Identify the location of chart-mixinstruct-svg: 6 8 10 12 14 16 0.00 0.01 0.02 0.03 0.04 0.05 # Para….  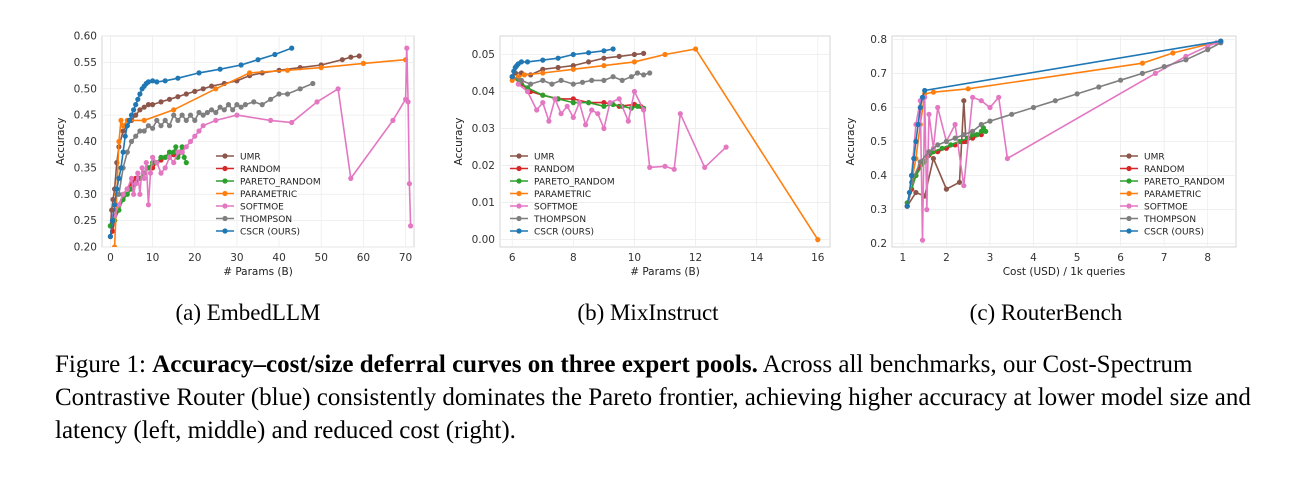
(642, 156).